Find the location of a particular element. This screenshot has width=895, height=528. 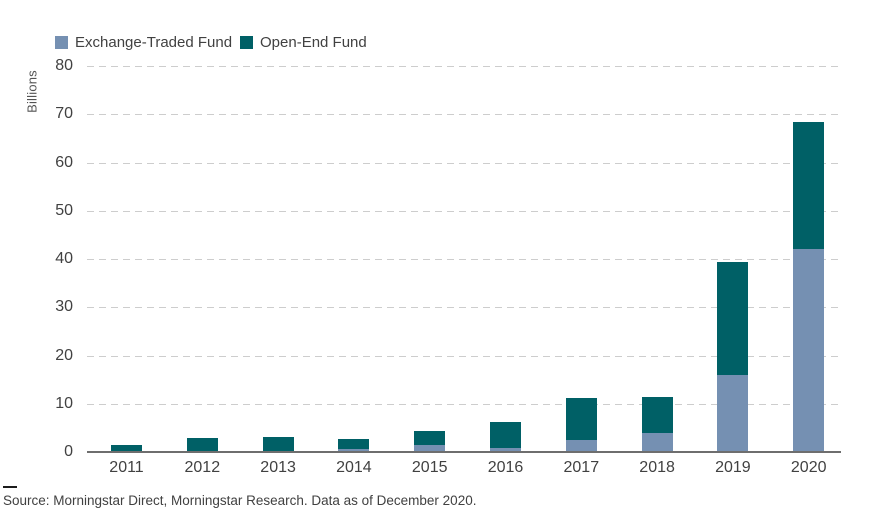

x-tick-label-2011: 2011 is located at coordinates (126, 467).